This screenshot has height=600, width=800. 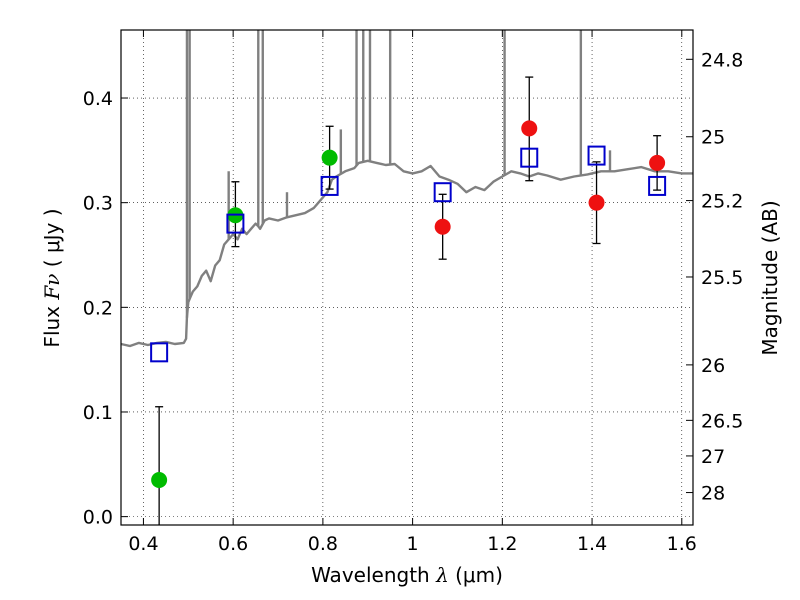 What do you see at coordinates (233, 544) in the screenshot?
I see `x-tick-label: 0.6` at bounding box center [233, 544].